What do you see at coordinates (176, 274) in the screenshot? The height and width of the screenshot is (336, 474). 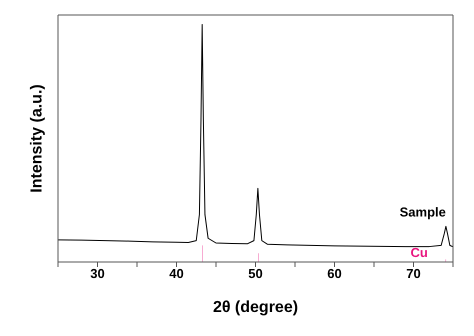 I see `x-tick-label: 40` at bounding box center [176, 274].